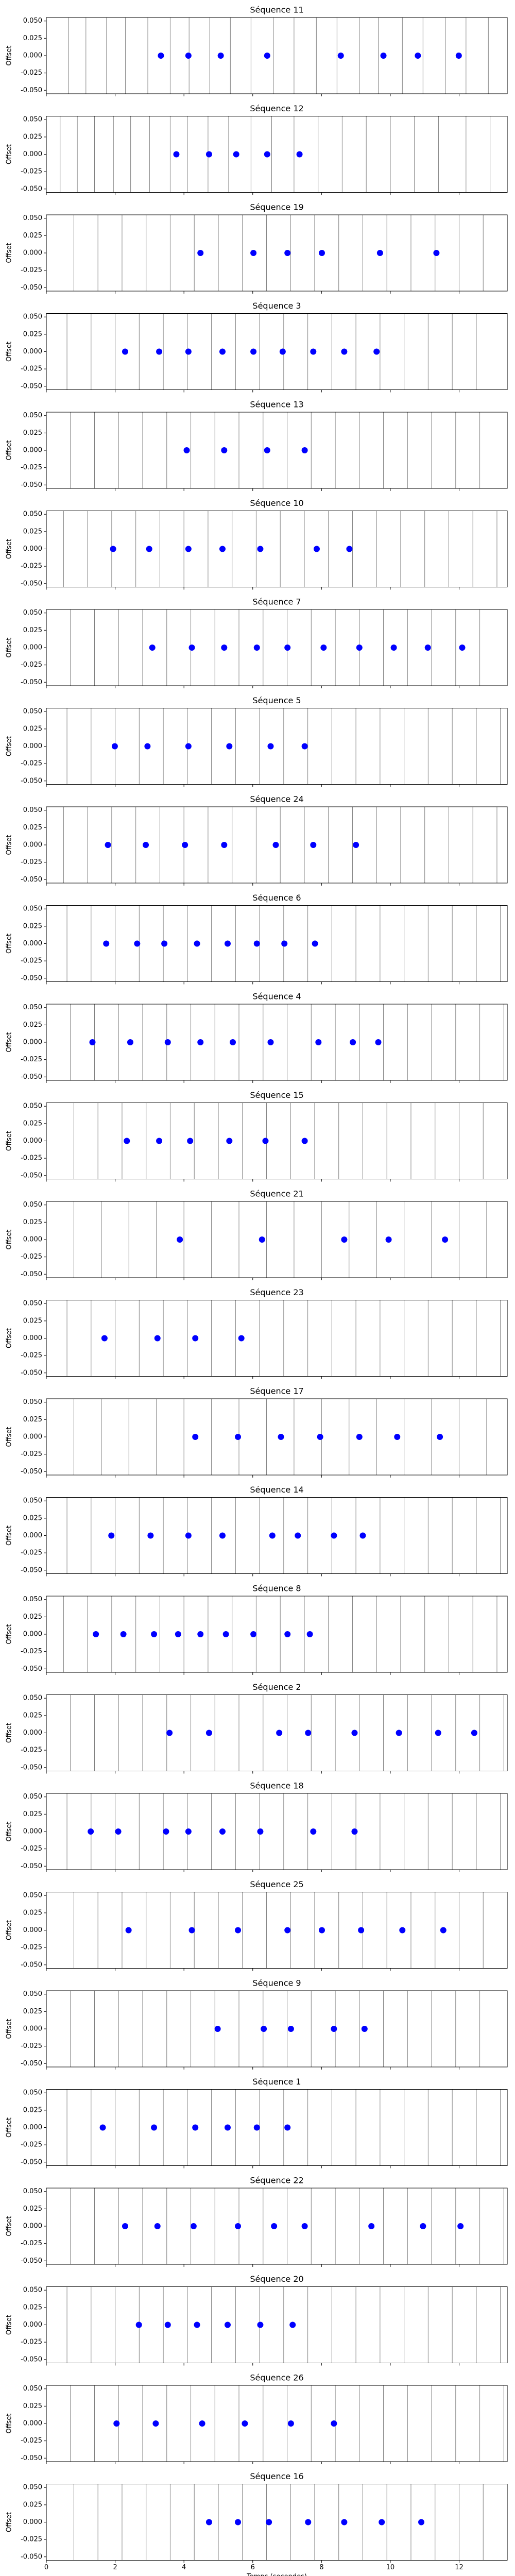 The image size is (515, 2576). Describe the element at coordinates (276, 1786) in the screenshot. I see `subplot-title: Séquence 18` at that location.